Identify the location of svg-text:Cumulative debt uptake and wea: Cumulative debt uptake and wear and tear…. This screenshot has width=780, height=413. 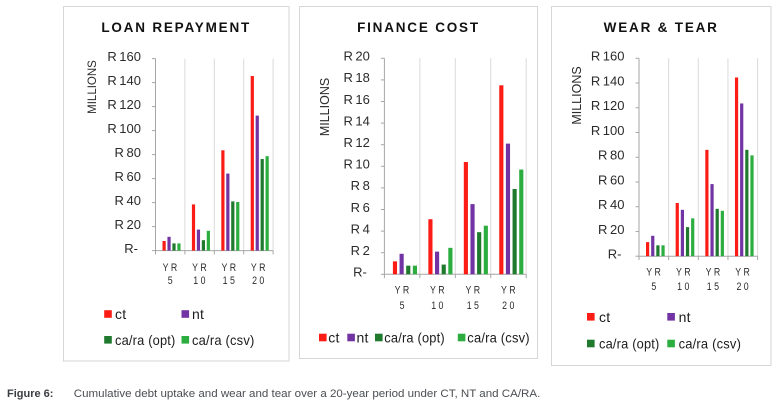
(307, 394).